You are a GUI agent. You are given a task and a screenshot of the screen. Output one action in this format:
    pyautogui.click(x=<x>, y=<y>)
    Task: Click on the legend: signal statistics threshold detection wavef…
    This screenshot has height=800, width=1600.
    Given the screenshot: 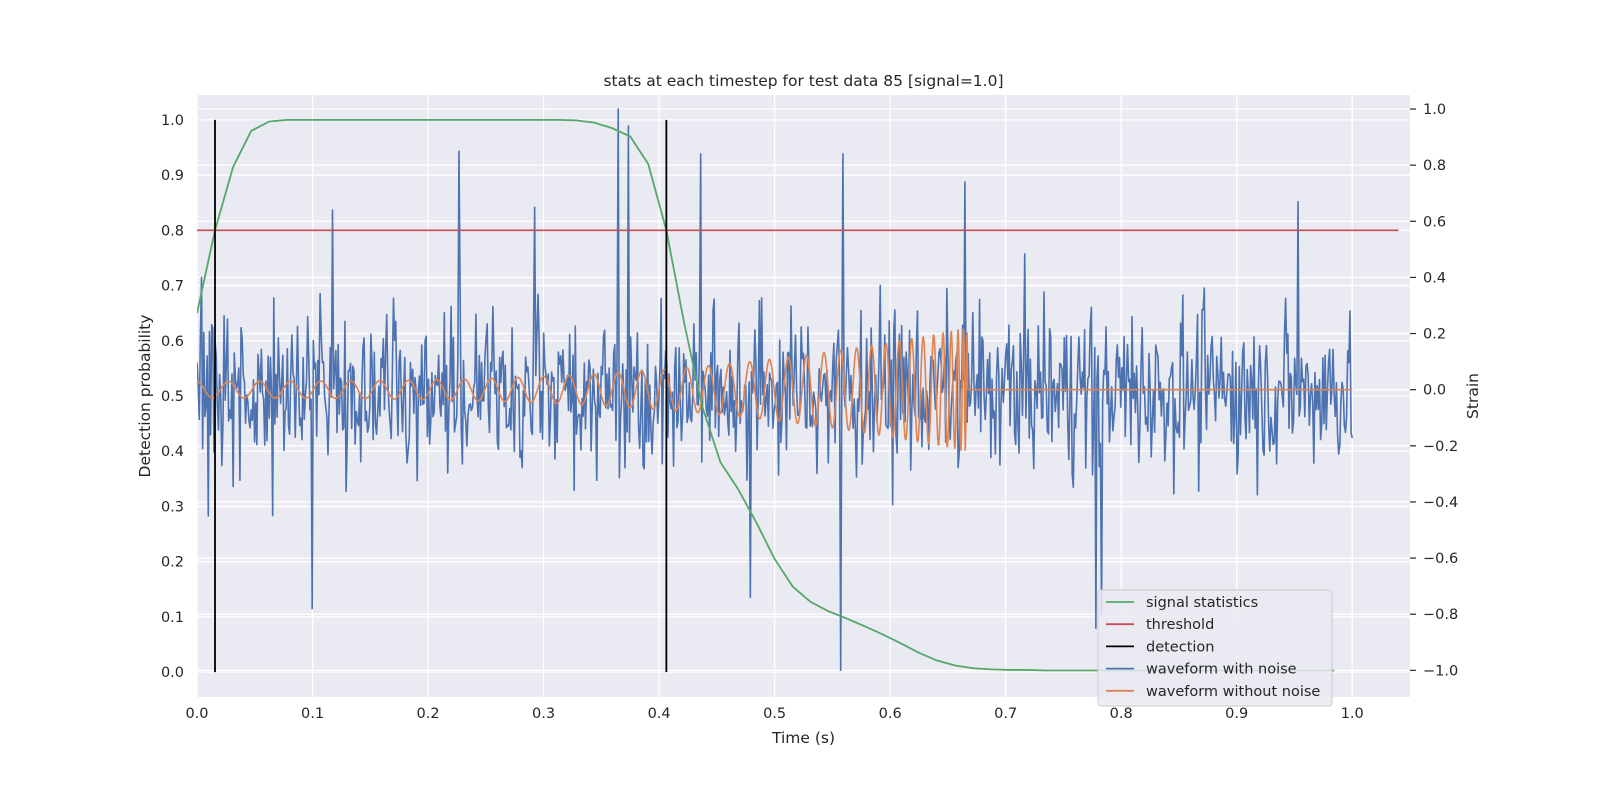 What is the action you would take?
    pyautogui.click(x=1215, y=648)
    